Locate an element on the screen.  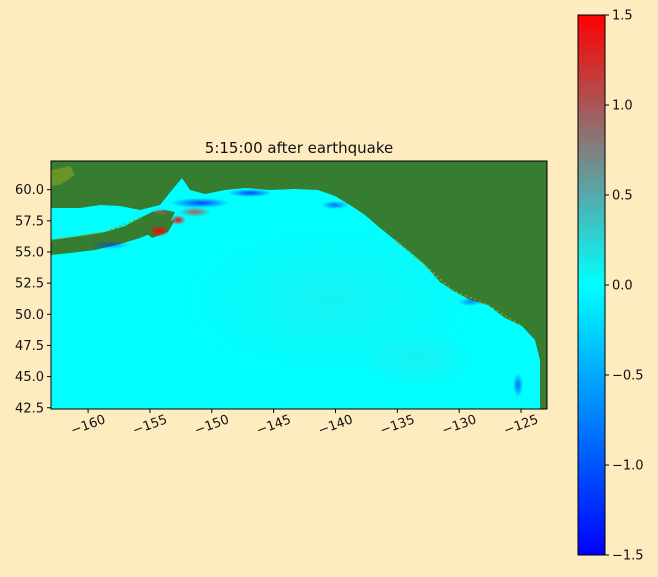
y-tick-label: 42.5 is located at coordinates (29, 408).